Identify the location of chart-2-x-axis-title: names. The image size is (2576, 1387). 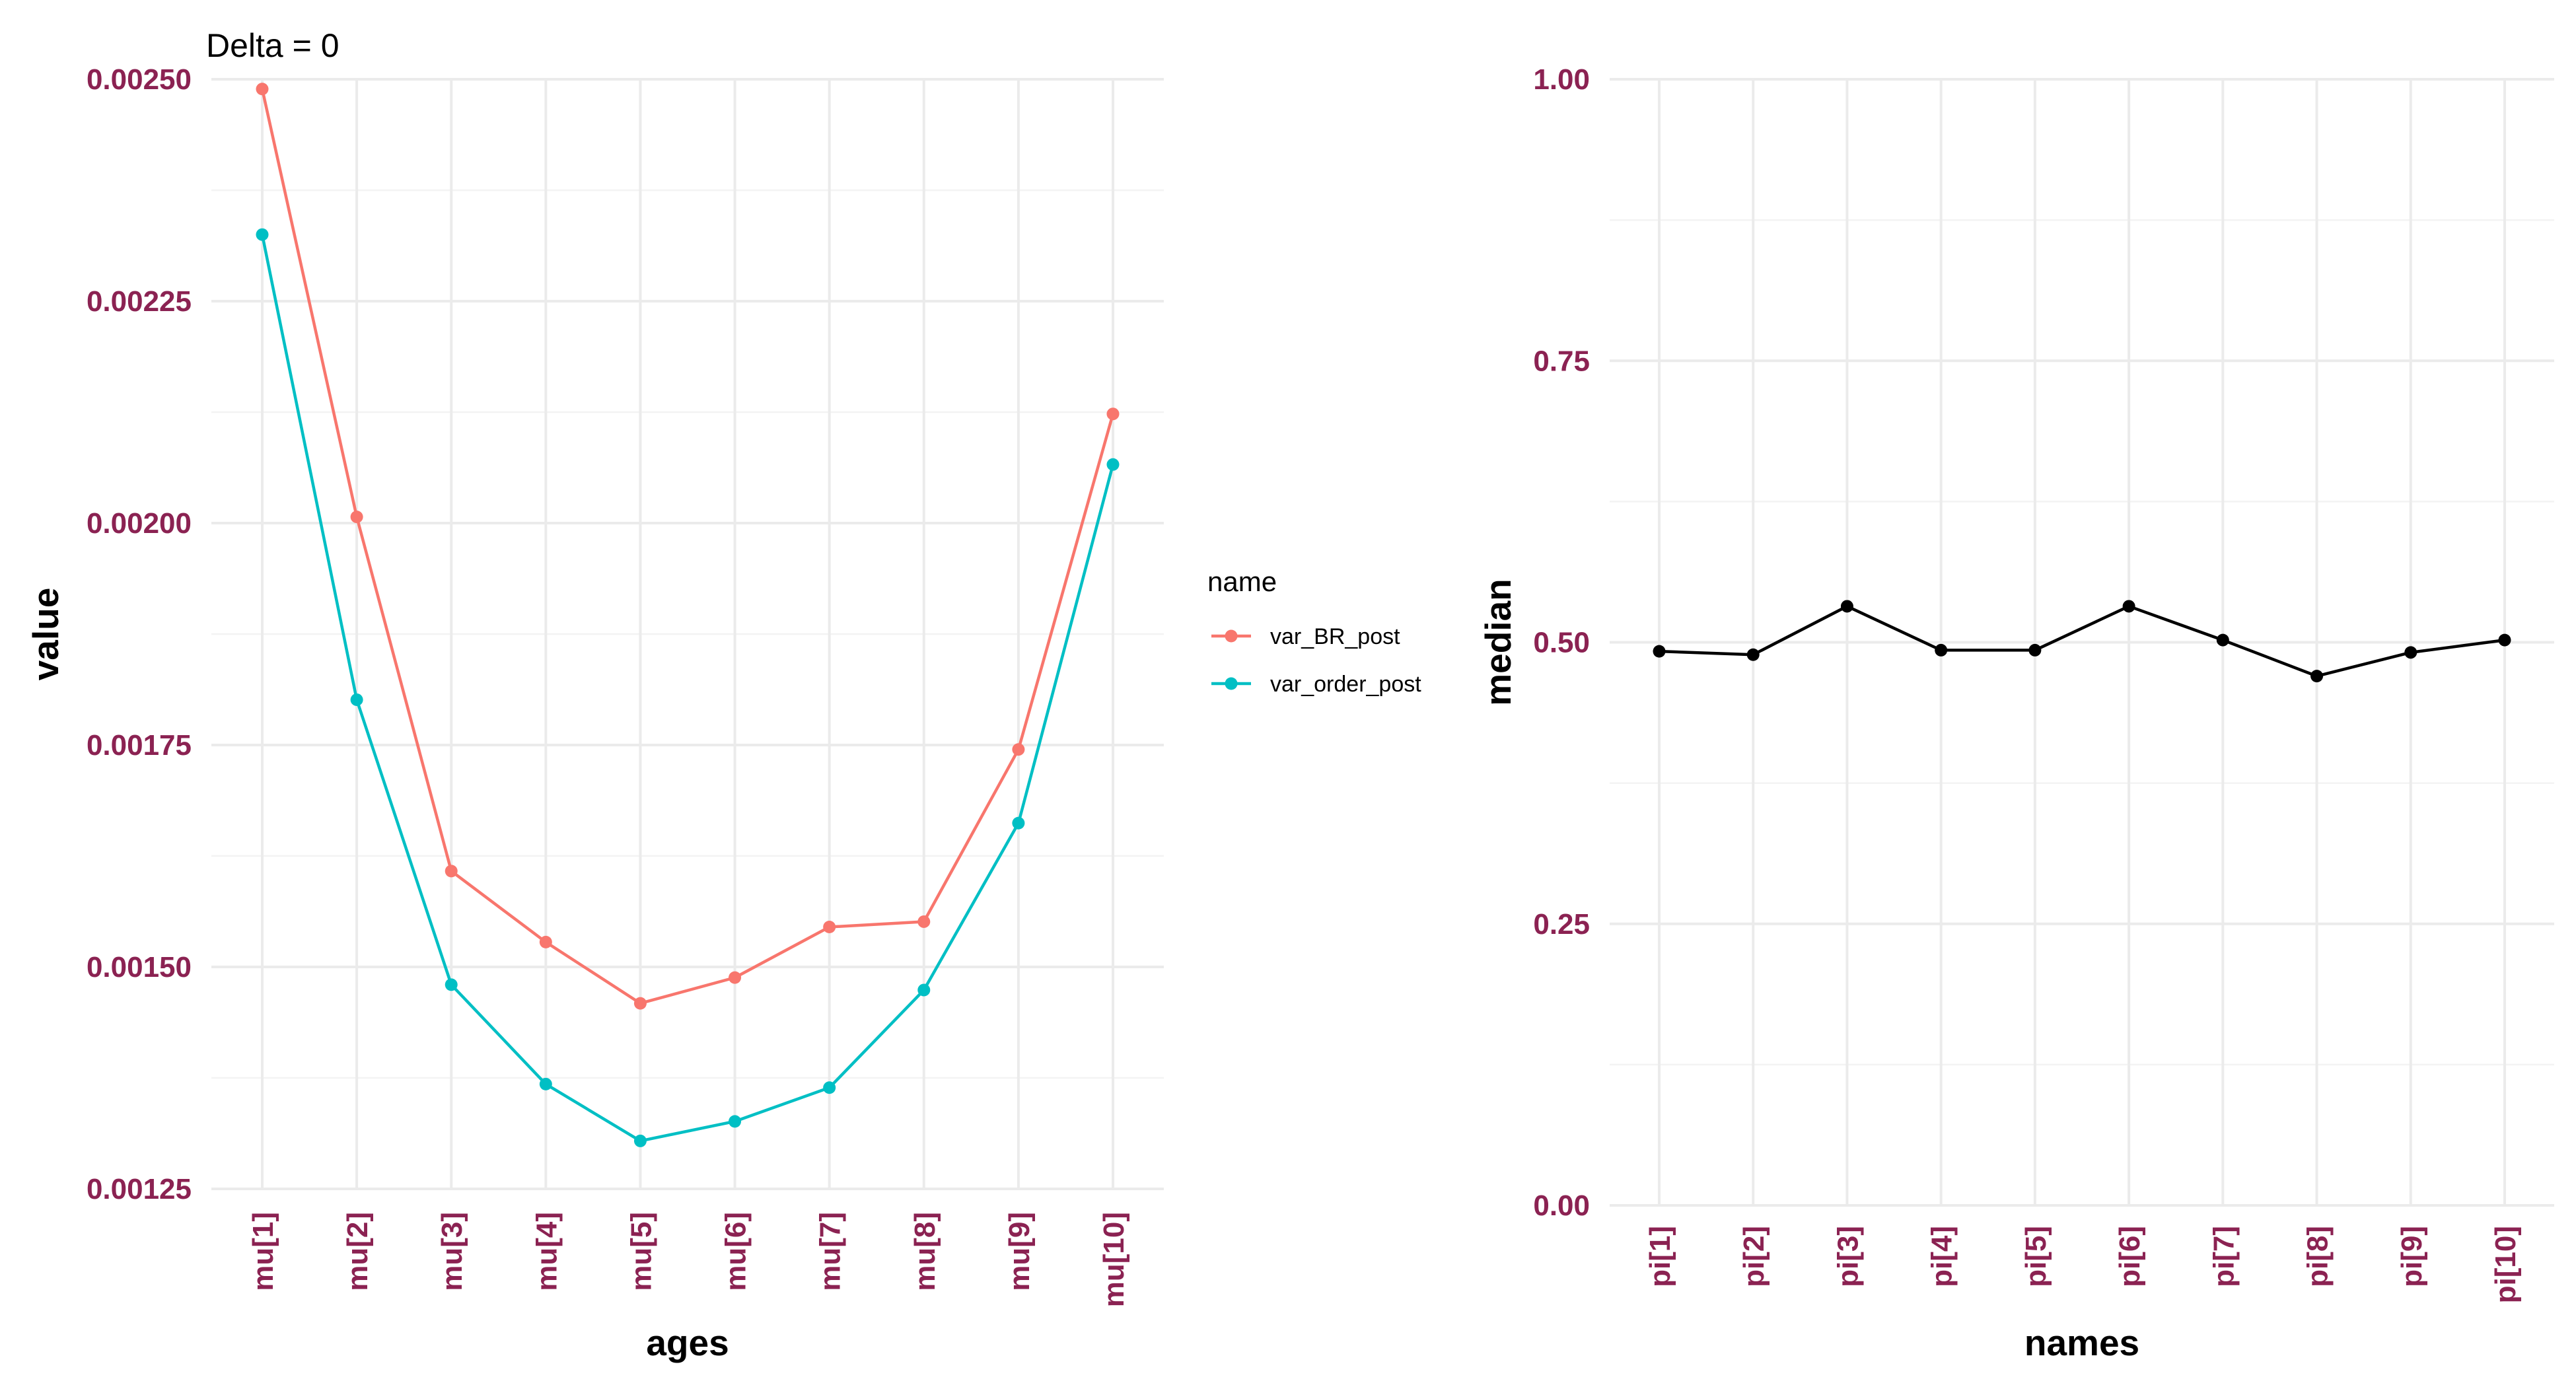
(2081, 1342).